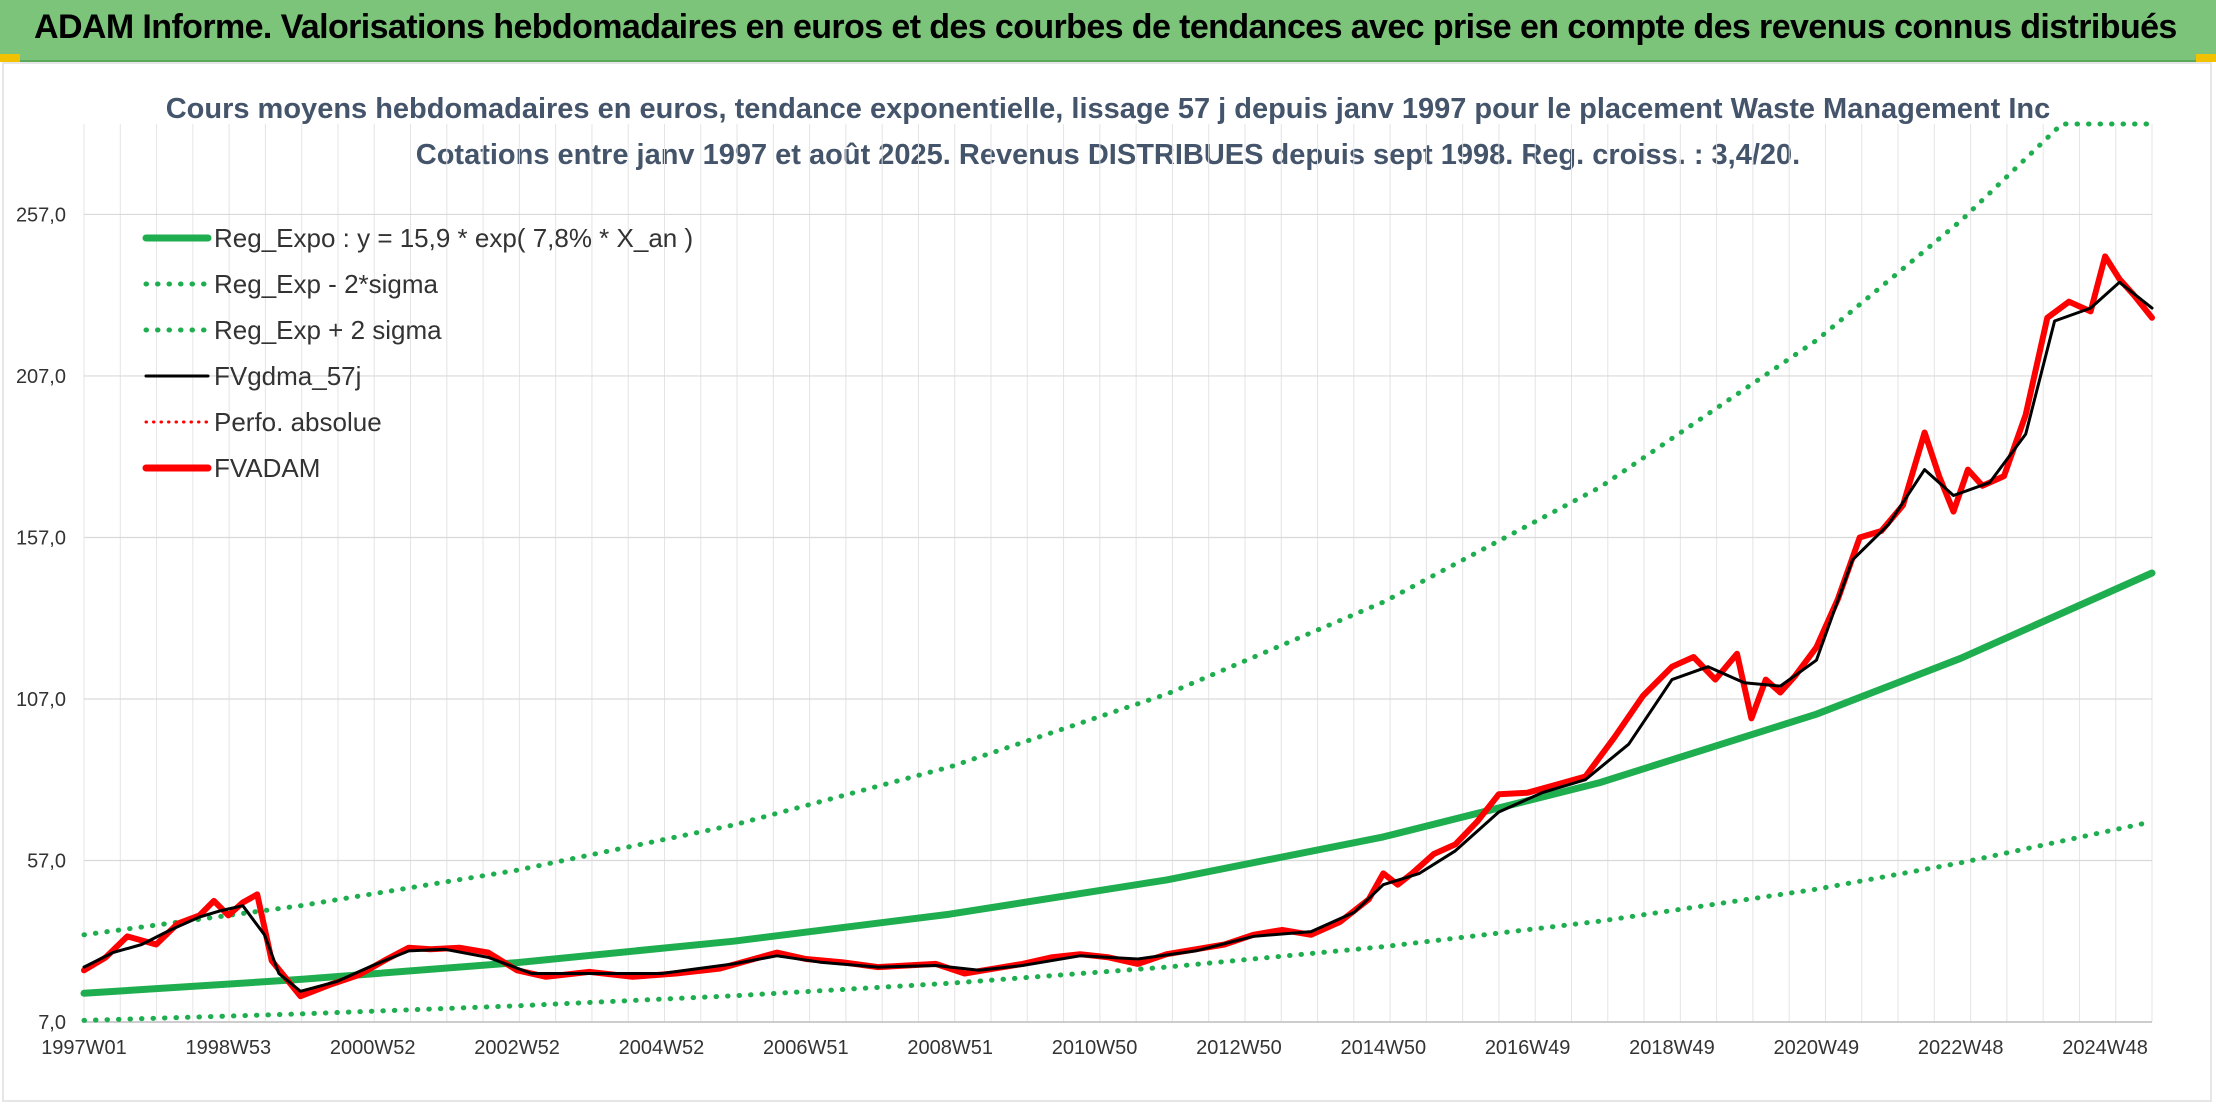  I want to click on x-tick-label: 2020W49, so click(1817, 1048).